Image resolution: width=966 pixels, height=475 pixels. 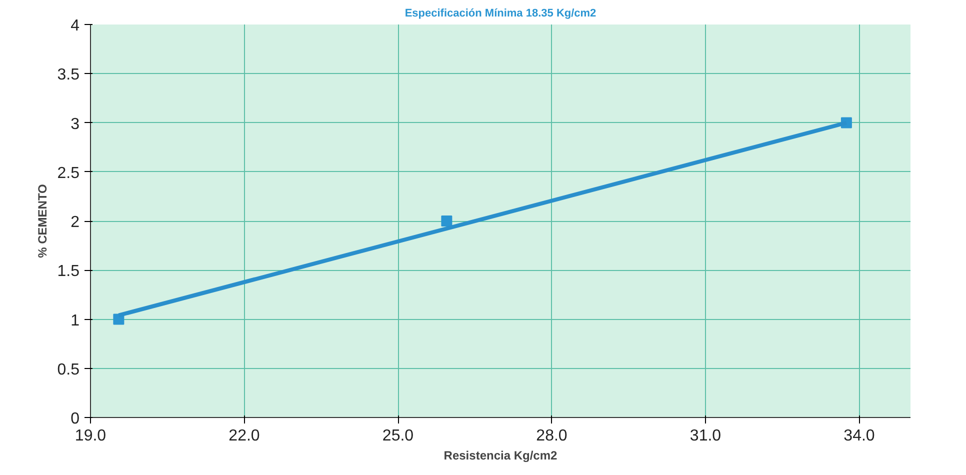 What do you see at coordinates (706, 436) in the screenshot?
I see `x-tick-label: 31.0` at bounding box center [706, 436].